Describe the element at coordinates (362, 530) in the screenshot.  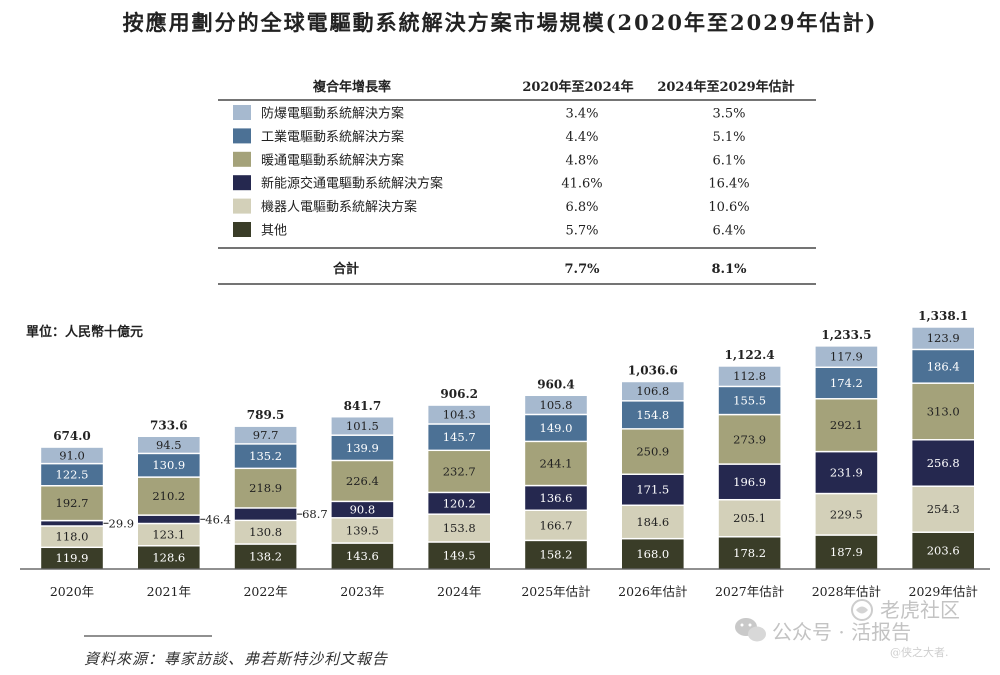
I see `segment-label: 139.5` at that location.